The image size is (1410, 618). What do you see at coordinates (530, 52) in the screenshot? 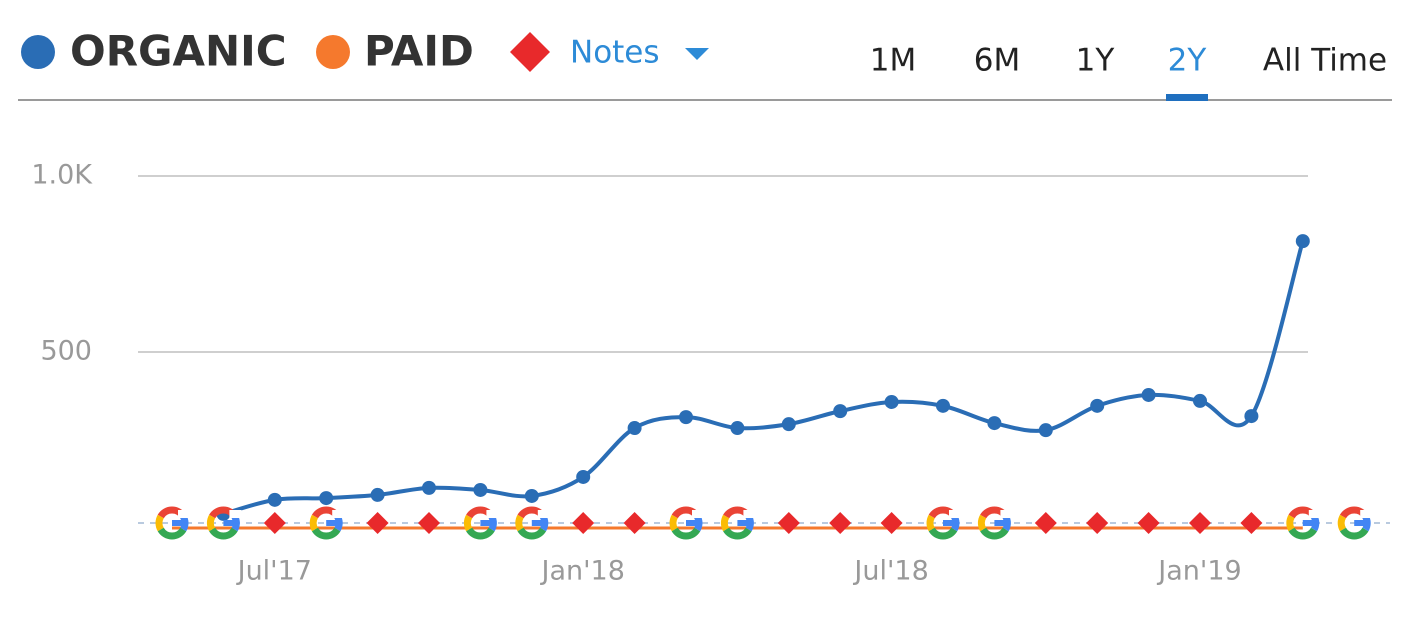
I see `notes-icon` at bounding box center [530, 52].